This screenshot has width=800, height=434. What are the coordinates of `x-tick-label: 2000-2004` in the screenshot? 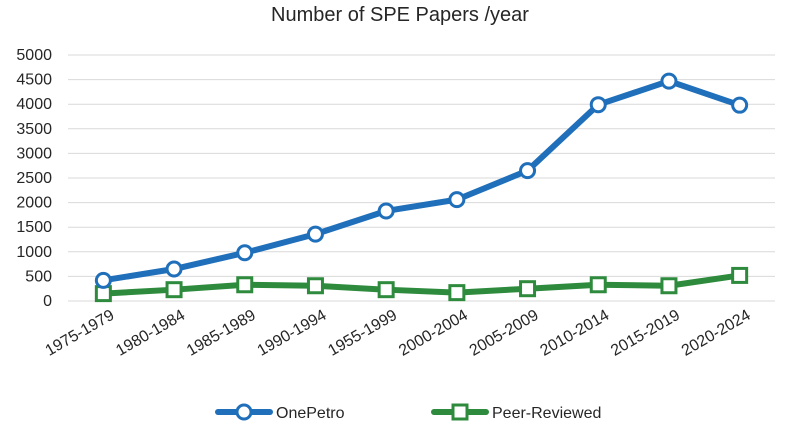 It's located at (433, 333).